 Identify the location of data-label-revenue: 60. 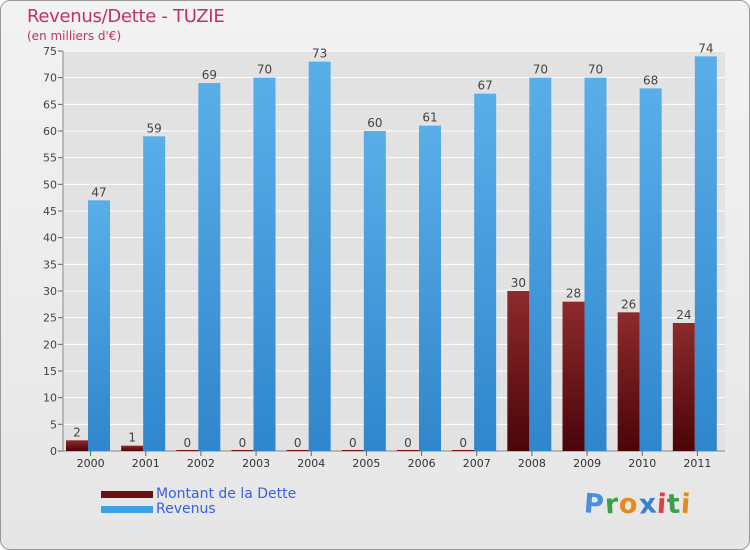
(374, 123).